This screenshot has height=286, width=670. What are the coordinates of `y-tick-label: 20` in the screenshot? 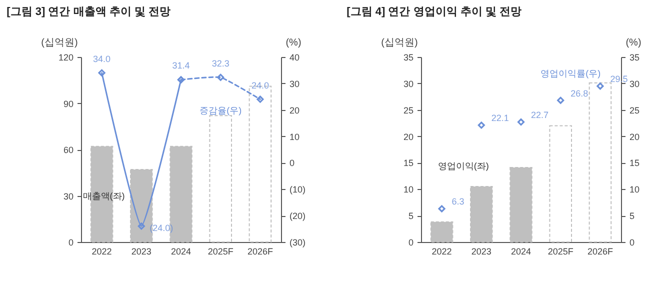 It's located at (408, 137).